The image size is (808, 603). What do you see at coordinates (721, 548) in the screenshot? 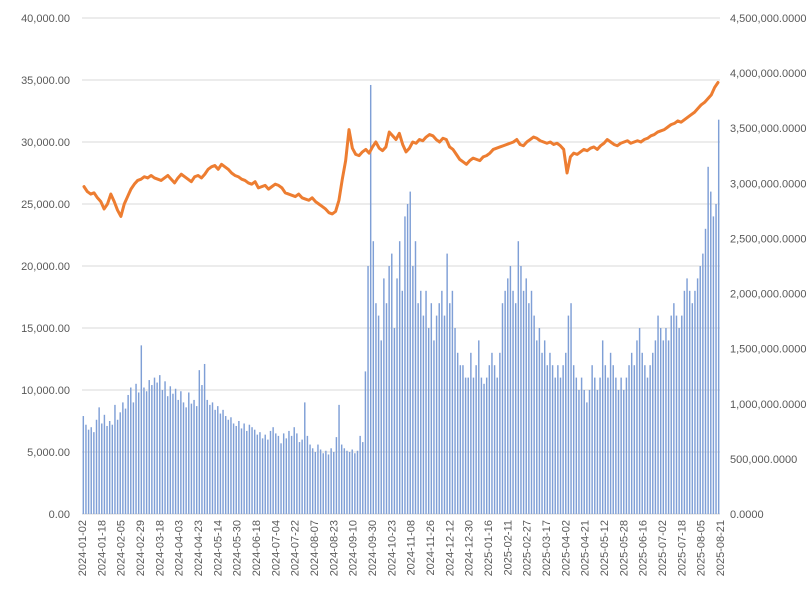
I see `x-axis-tick-label: 2025-08-21` at bounding box center [721, 548].